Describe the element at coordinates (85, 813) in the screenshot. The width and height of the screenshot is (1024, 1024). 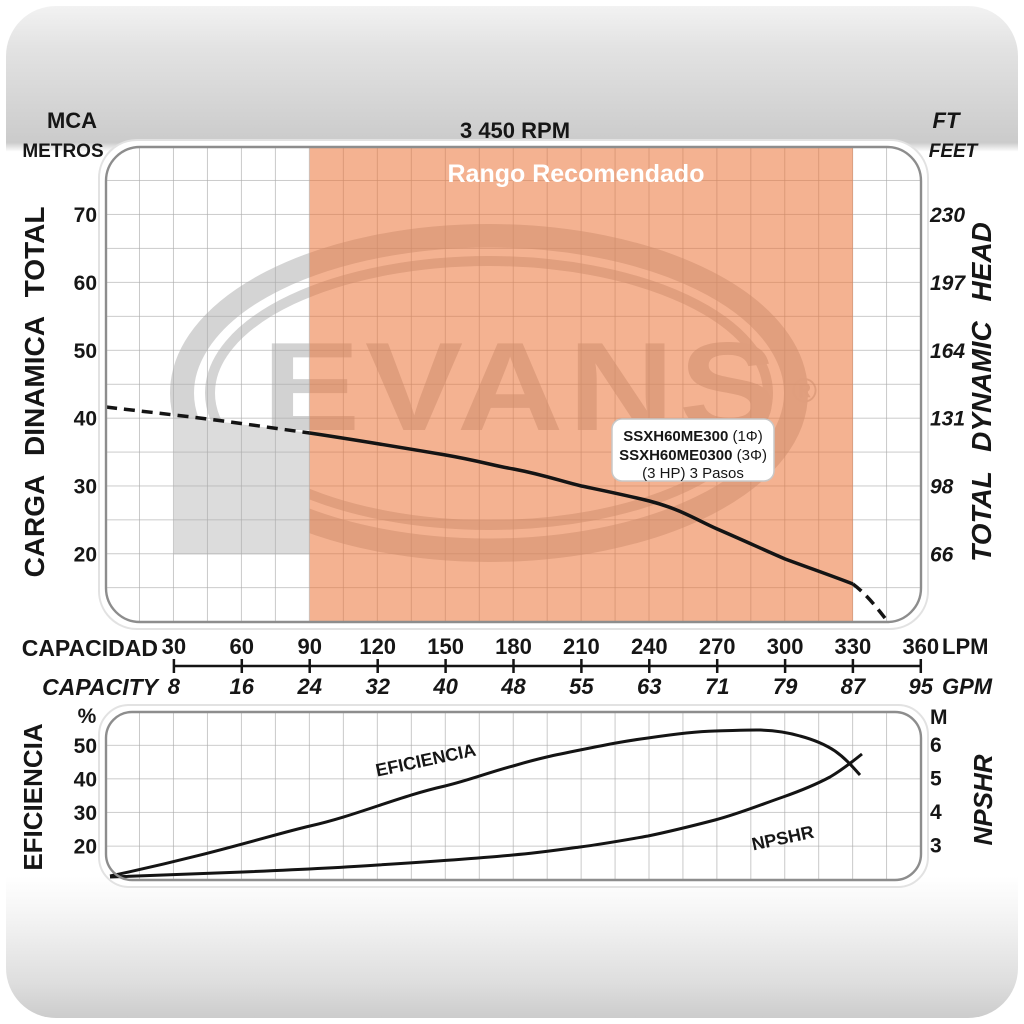
I see `efficiency-tick: 30` at that location.